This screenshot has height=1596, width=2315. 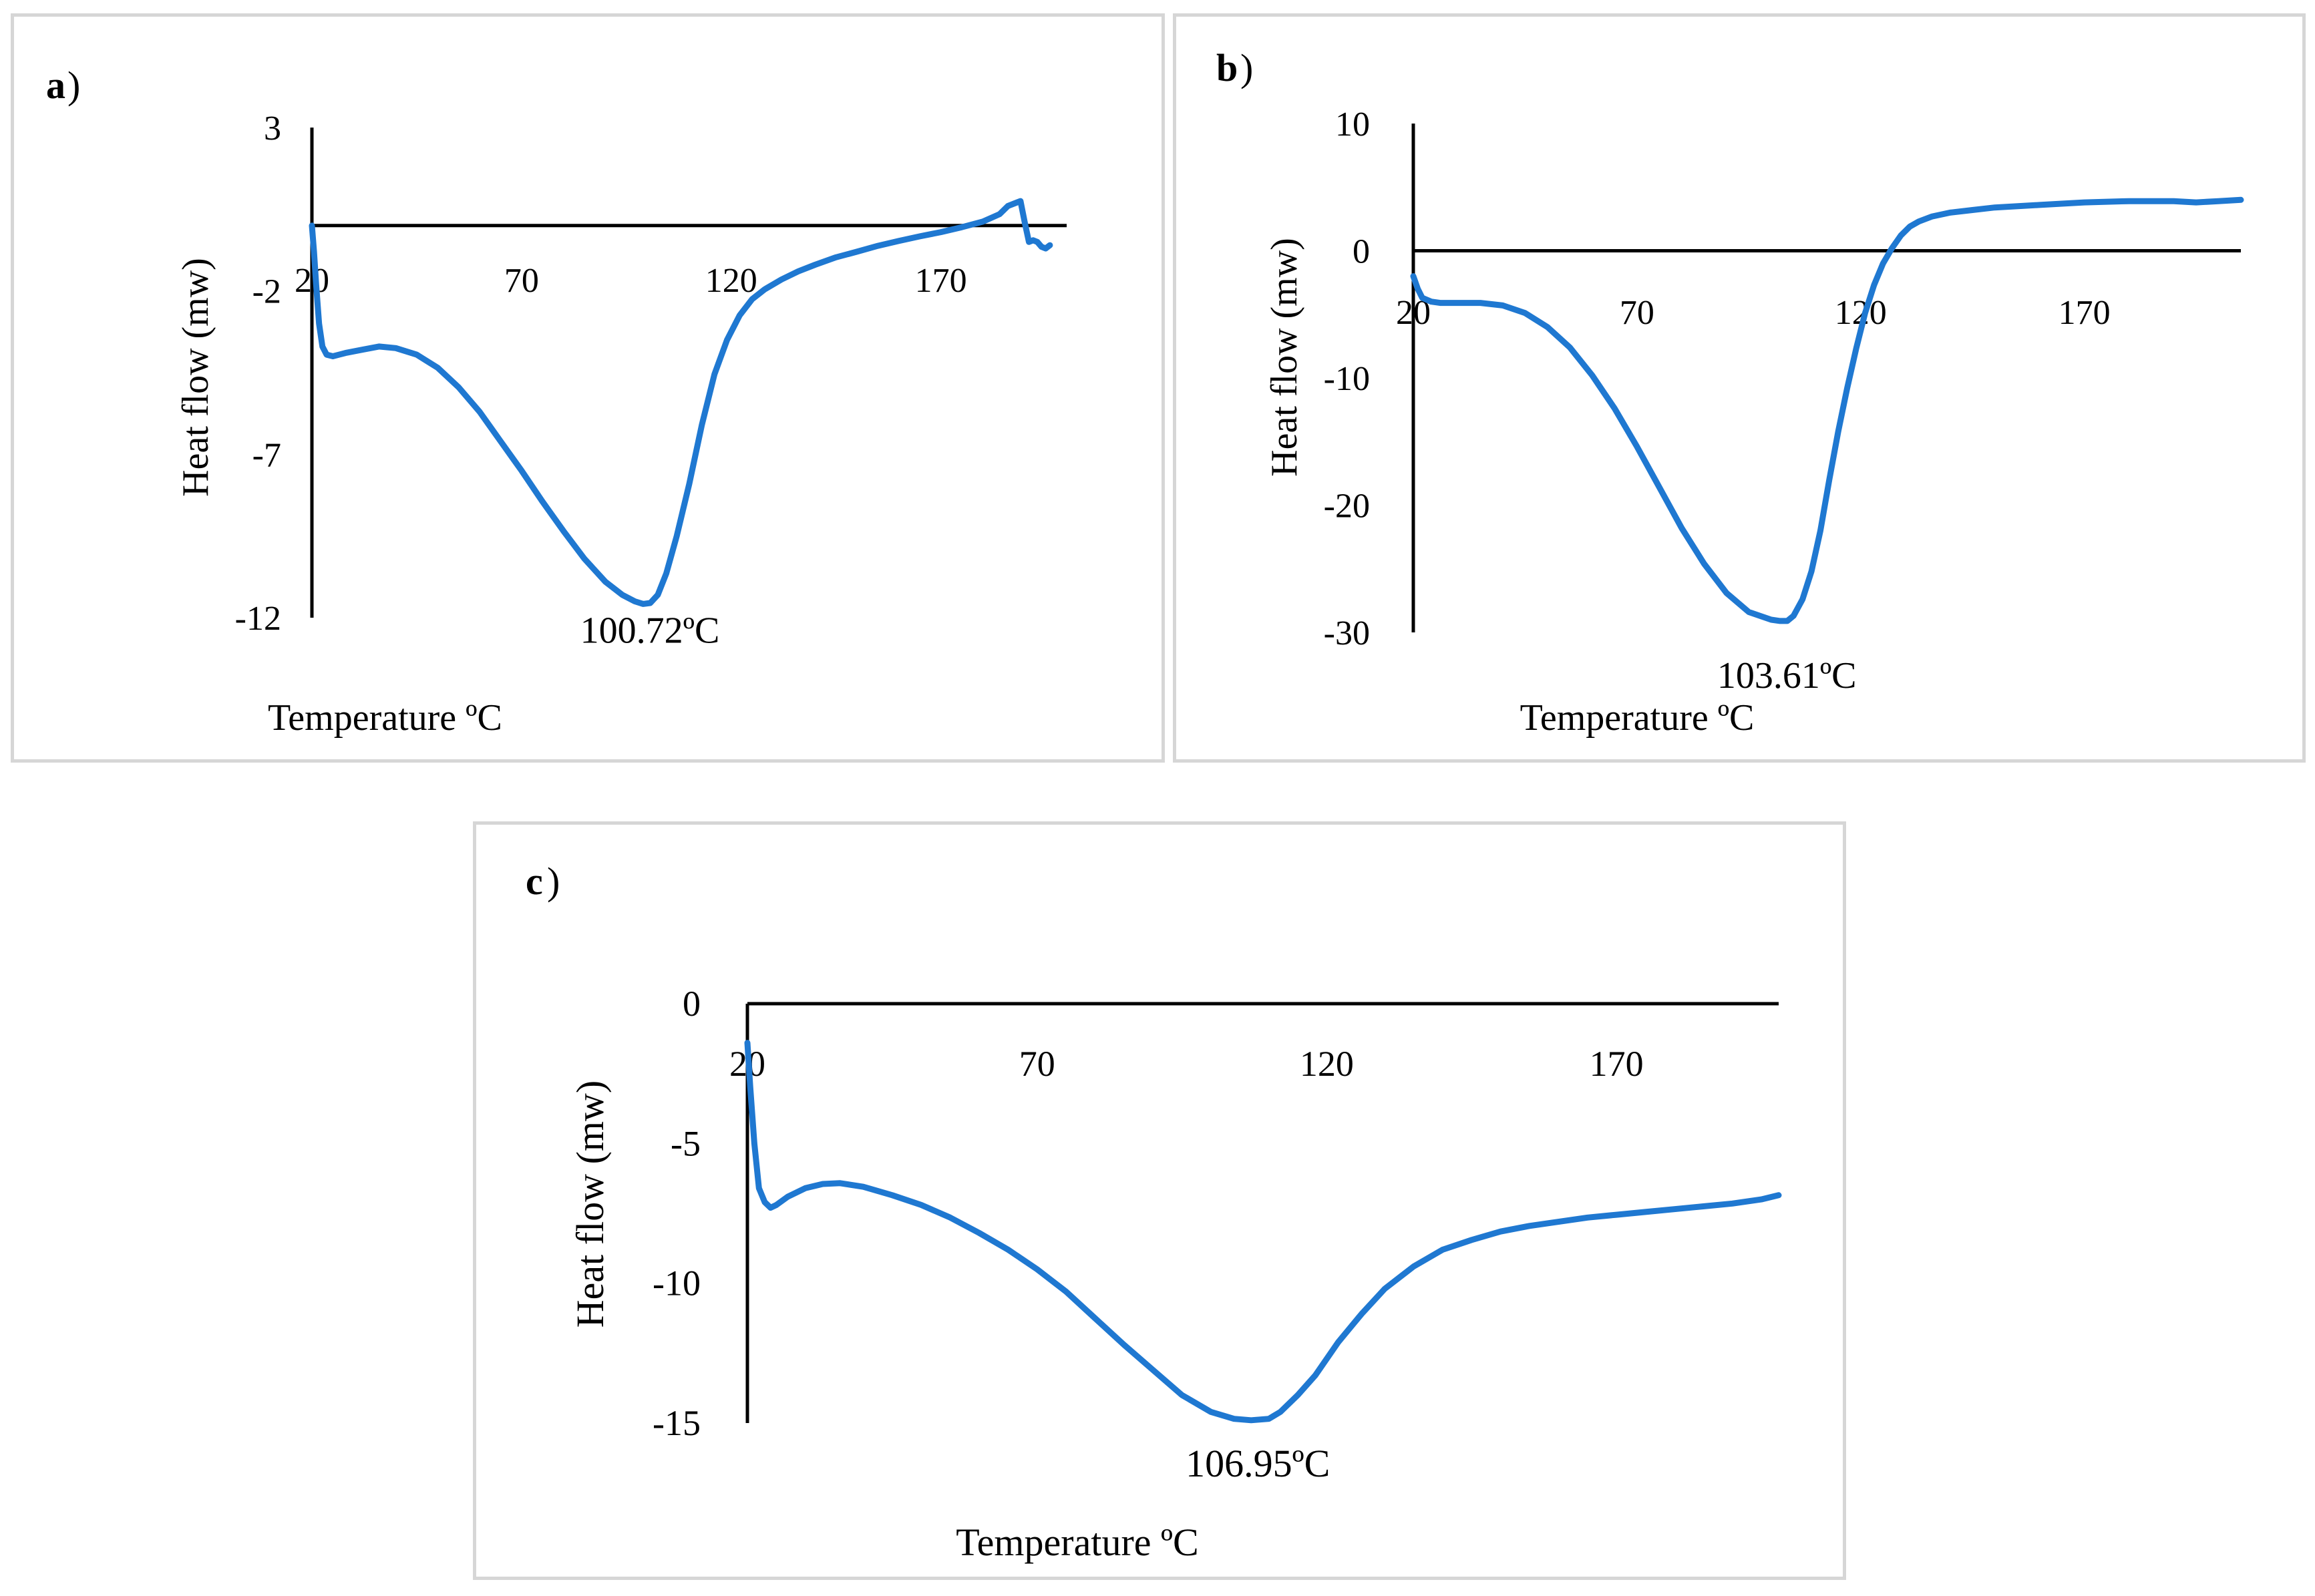 I want to click on panel-label-a: a, so click(x=55, y=85).